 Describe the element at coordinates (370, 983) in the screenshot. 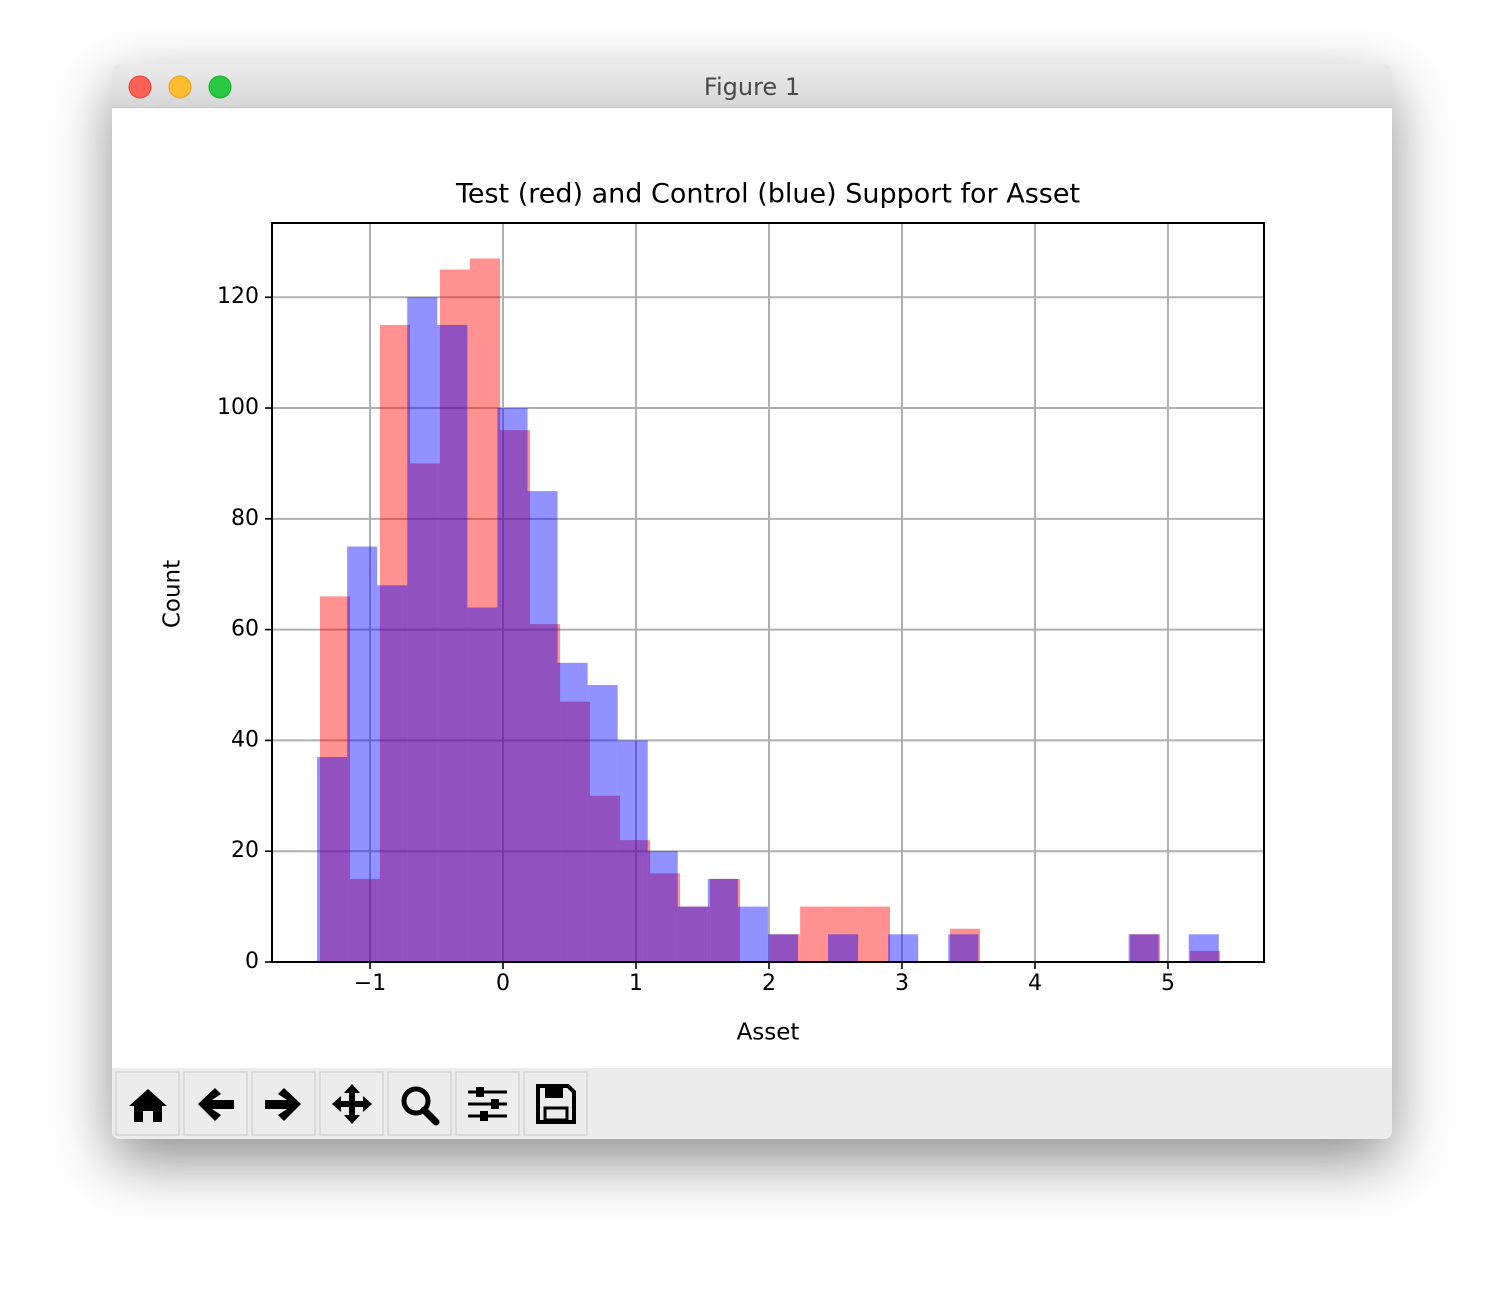

I see `x-tick-label: −1` at that location.